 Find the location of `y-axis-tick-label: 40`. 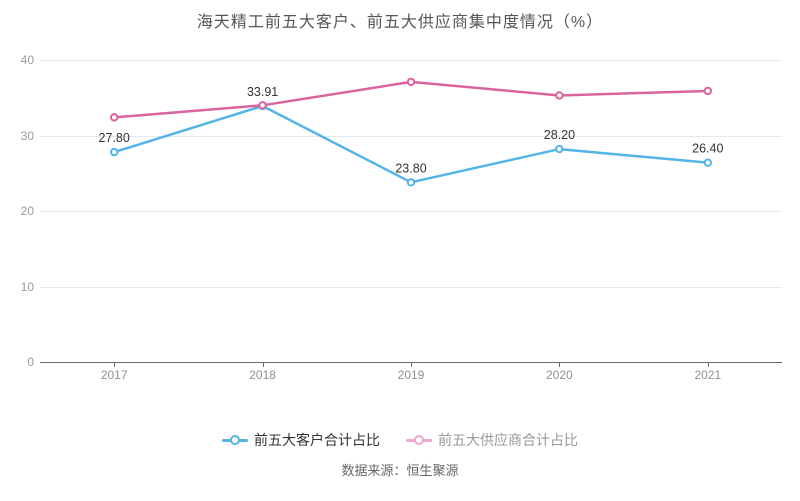

y-axis-tick-label: 40 is located at coordinates (27, 60).